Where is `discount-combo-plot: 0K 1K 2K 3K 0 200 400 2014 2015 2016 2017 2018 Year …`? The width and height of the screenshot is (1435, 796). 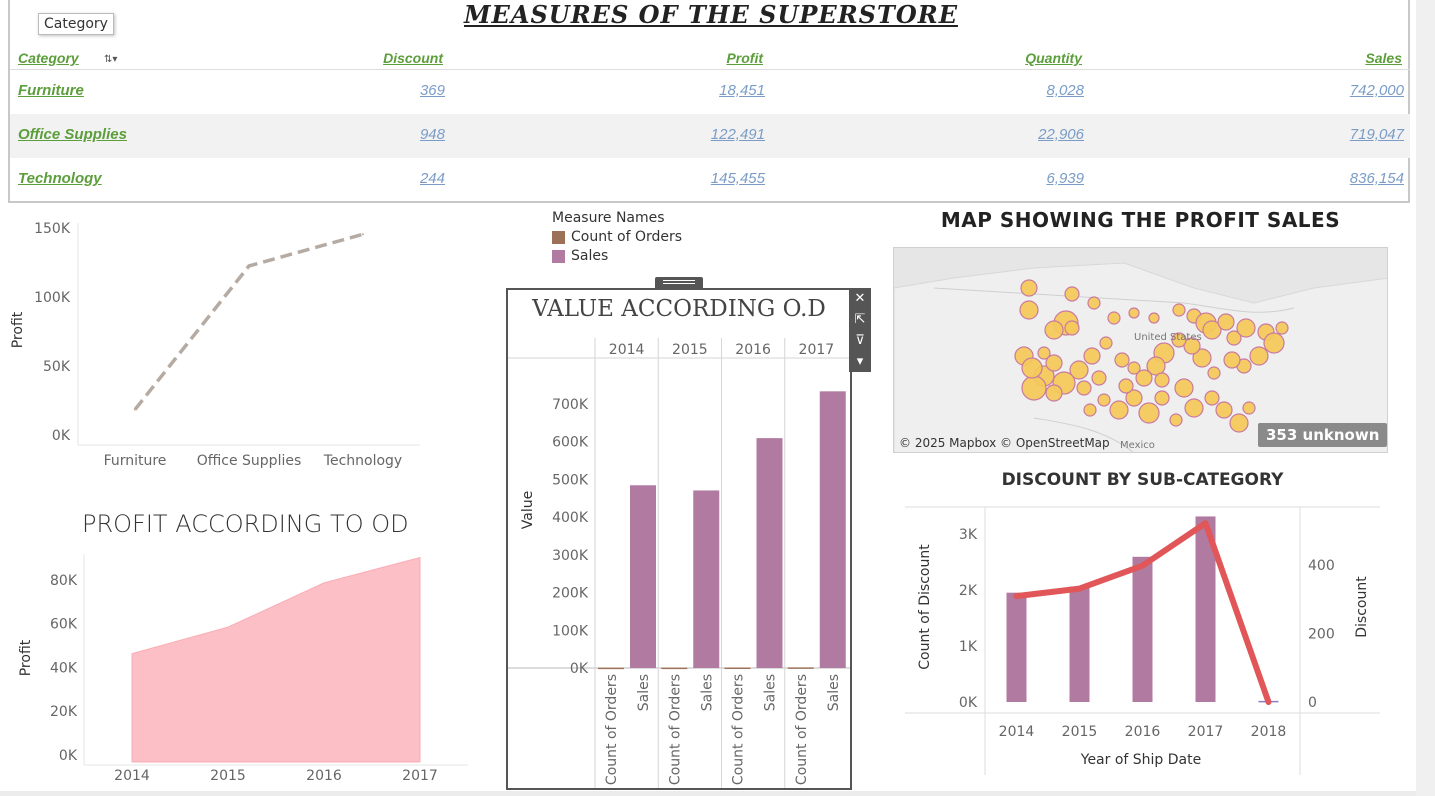
discount-combo-plot: 0K 1K 2K 3K 0 200 400 2014 2015 2016 2017 2018 Year … is located at coordinates (1142, 640).